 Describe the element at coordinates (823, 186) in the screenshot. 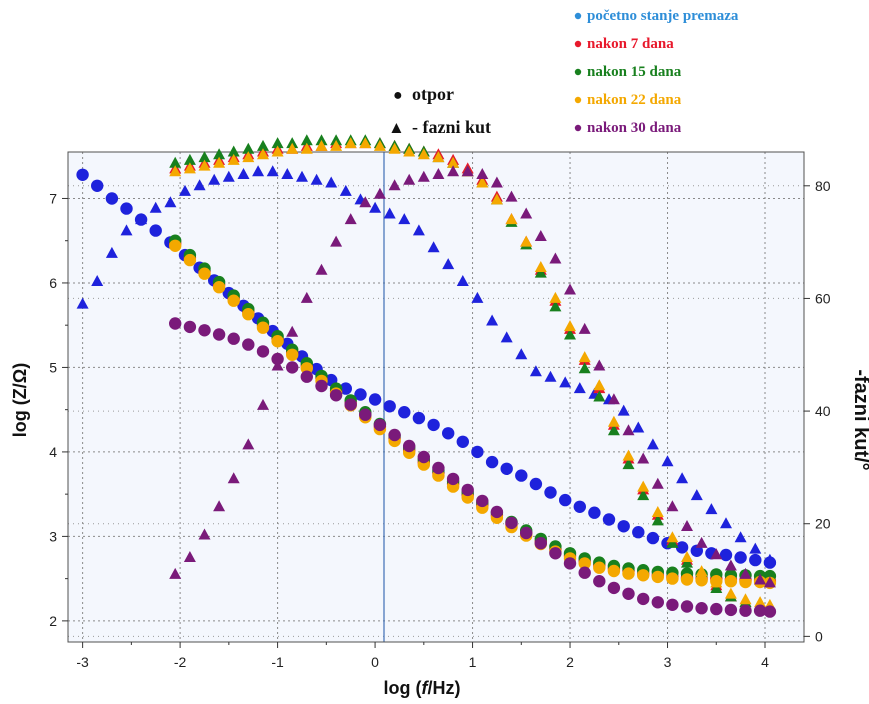

I see `y2-tick-label: 80` at that location.